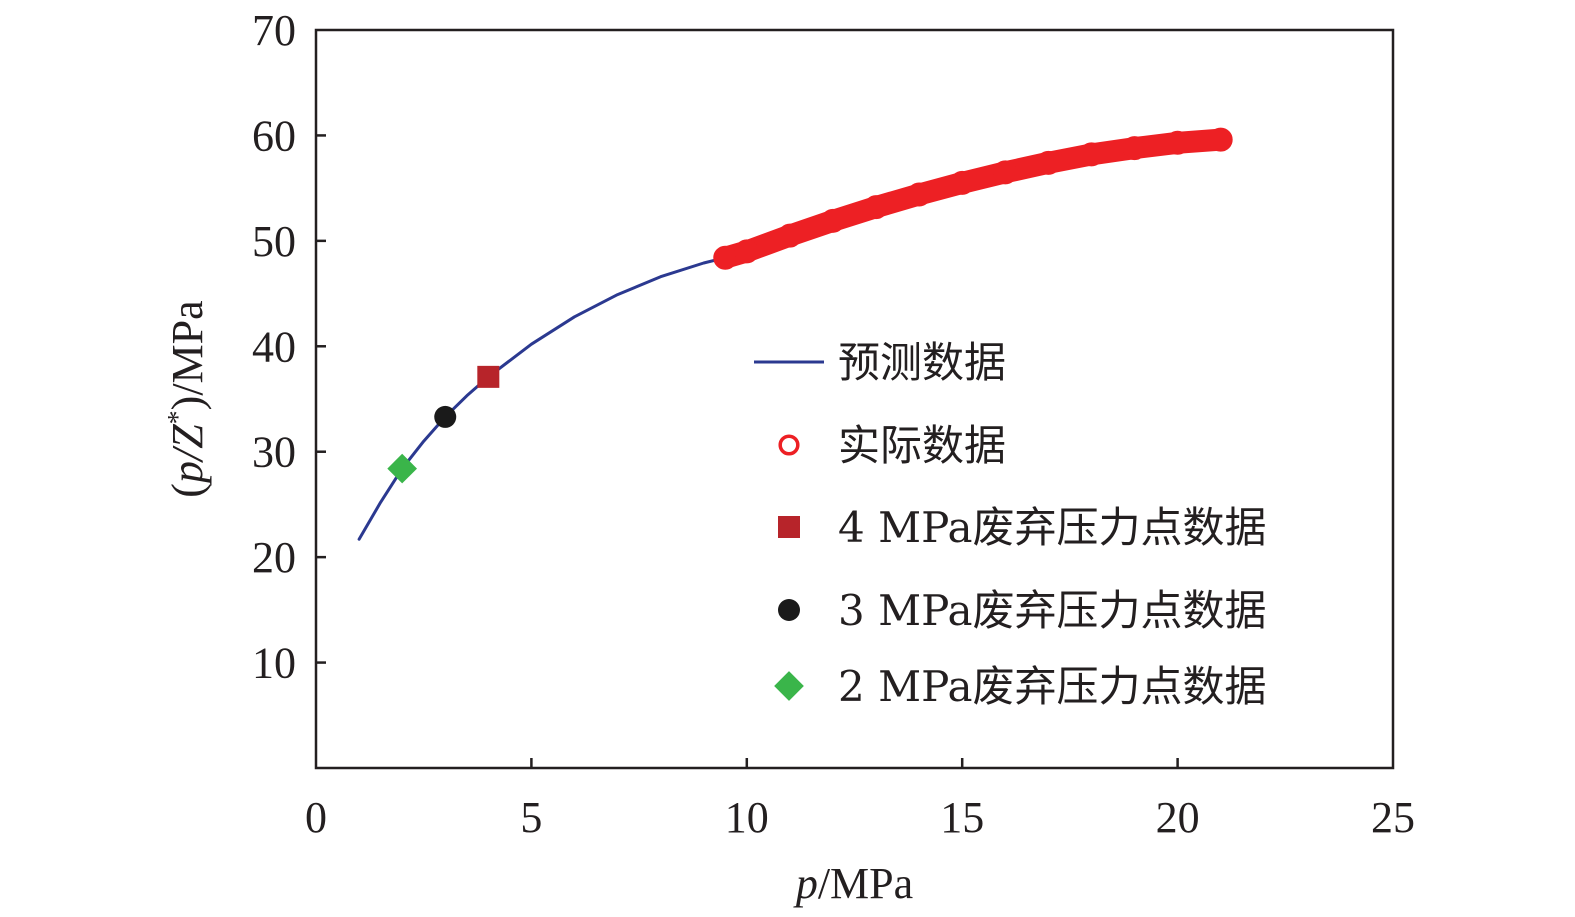 This screenshot has width=1575, height=917. What do you see at coordinates (789, 445) in the screenshot?
I see `legend-marker-actual` at bounding box center [789, 445].